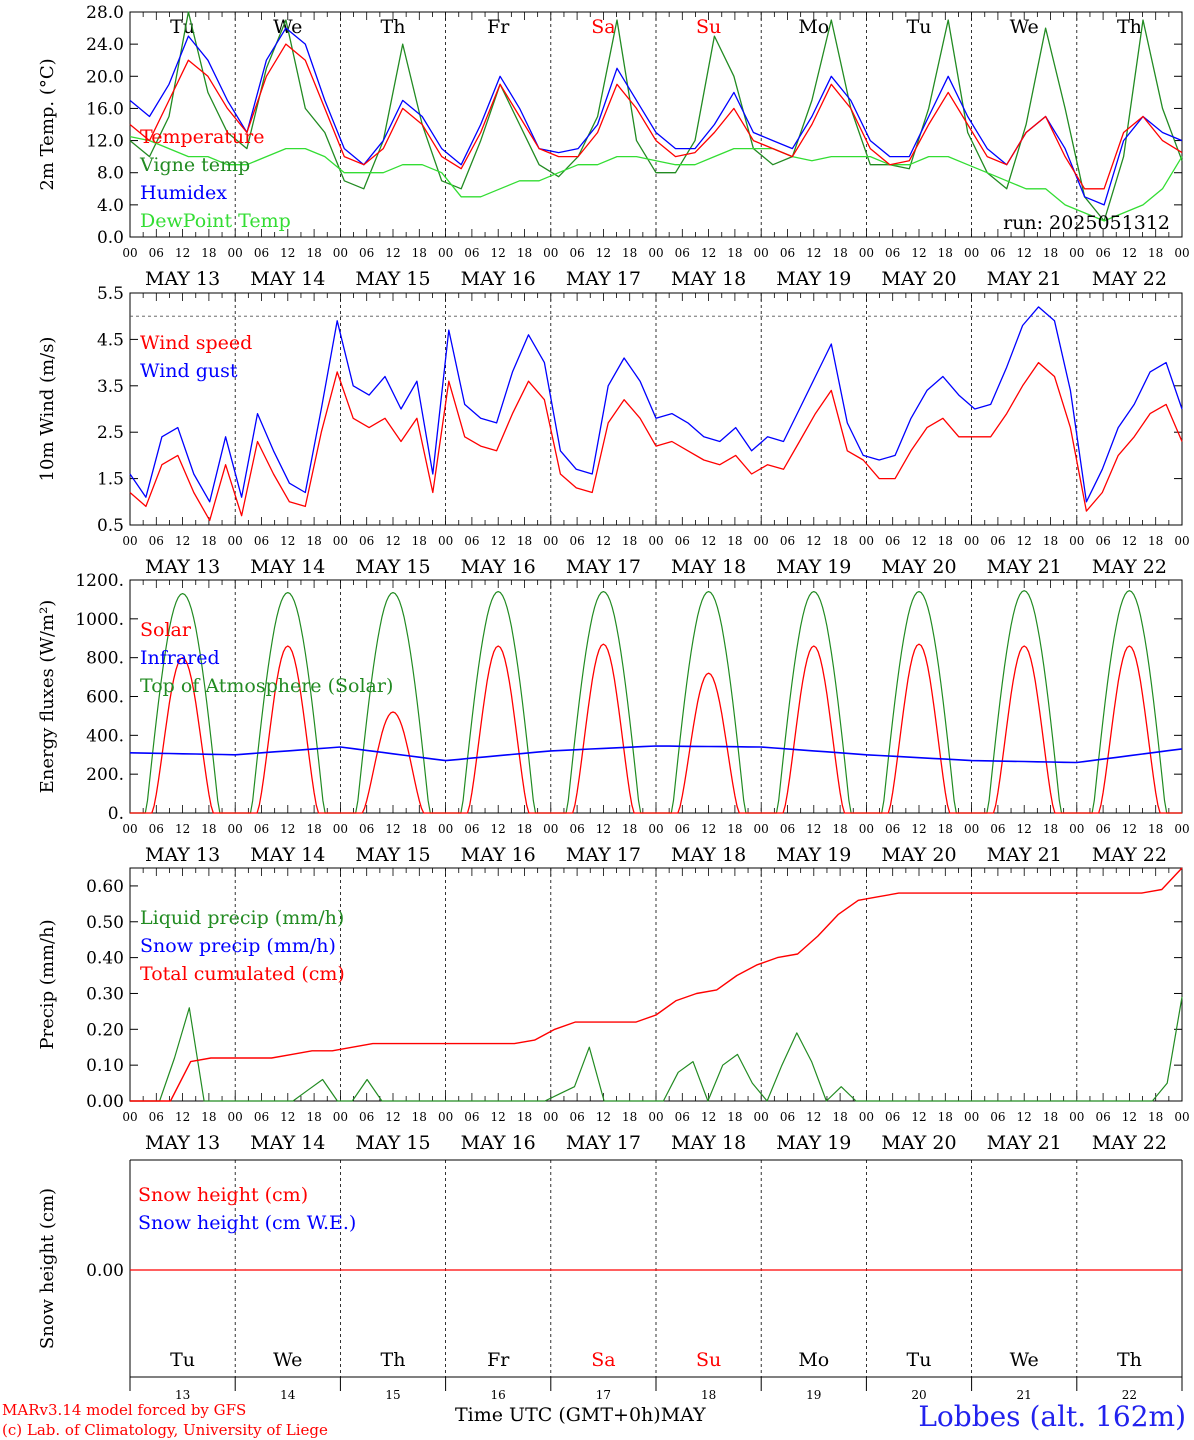 This screenshot has width=1194, height=1440. Describe the element at coordinates (247, 1223) in the screenshot. I see `panel-4-legend-snow-height-cm-w-e-: Snow height (cm W.E.)` at that location.